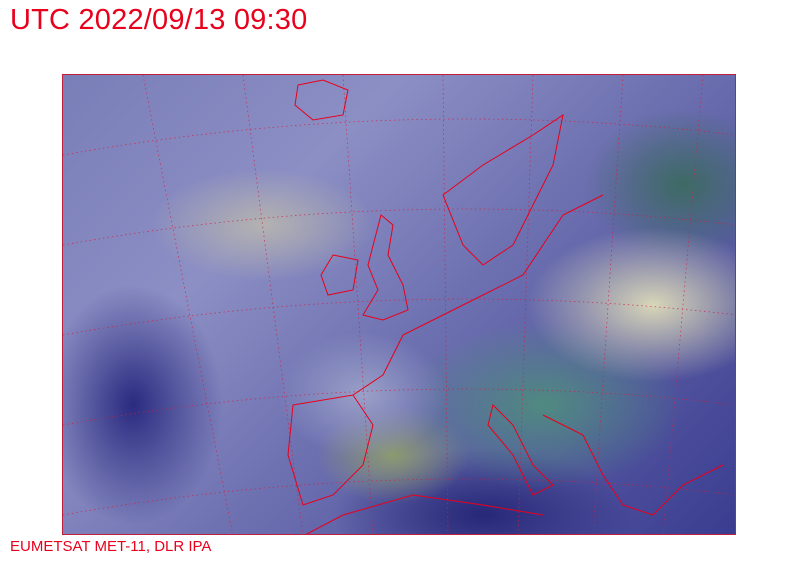 The width and height of the screenshot is (800, 565). Describe the element at coordinates (330, 450) in the screenshot. I see `iberia` at that location.